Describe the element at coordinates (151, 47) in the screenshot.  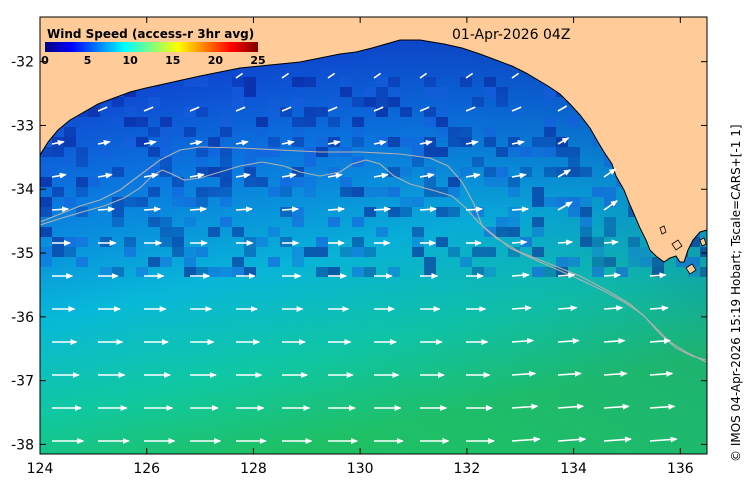
I see `colorbar` at that location.